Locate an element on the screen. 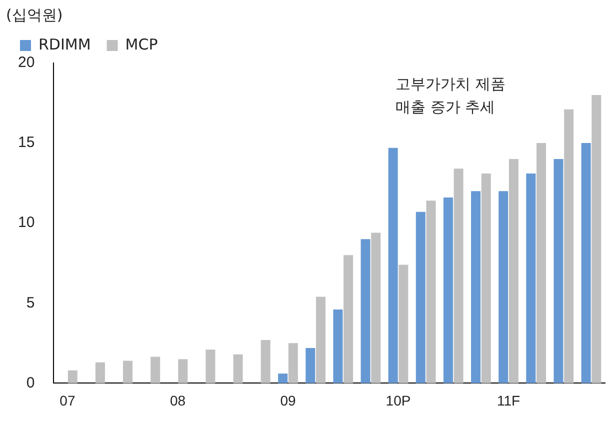  x-tick-label: 09 is located at coordinates (288, 400).